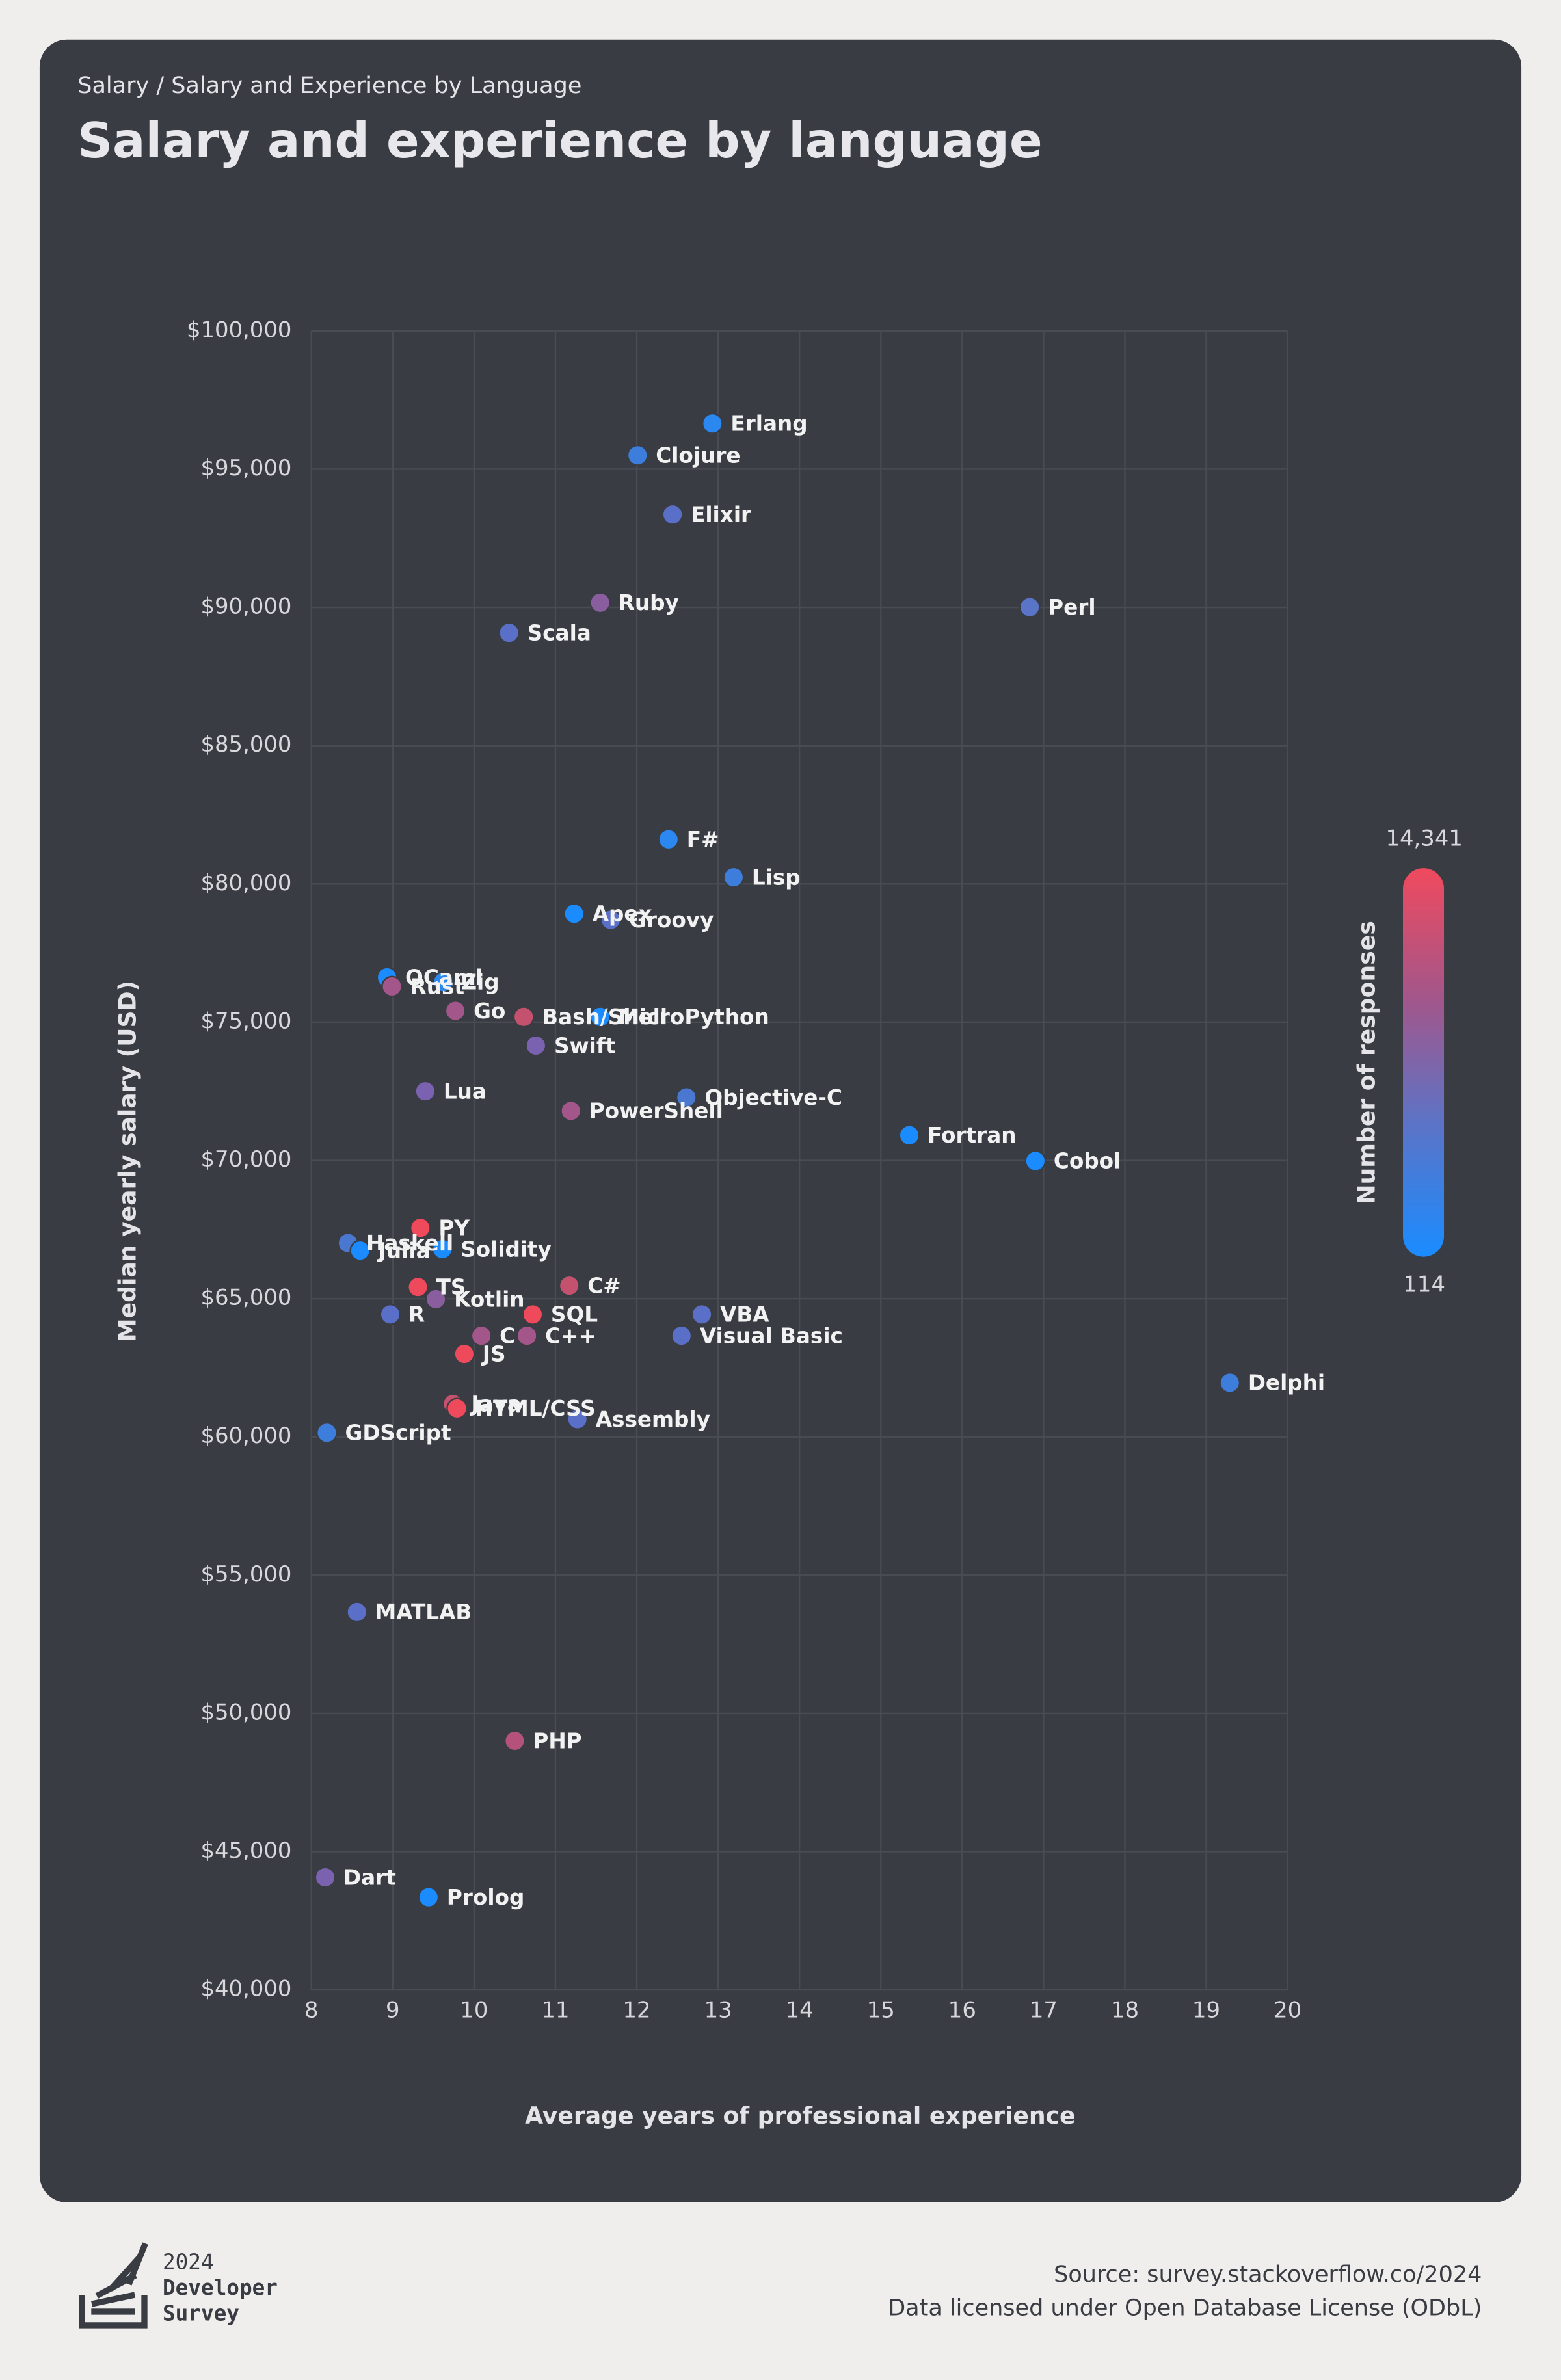  I want to click on y-tick-label: $95,000, so click(246, 468).